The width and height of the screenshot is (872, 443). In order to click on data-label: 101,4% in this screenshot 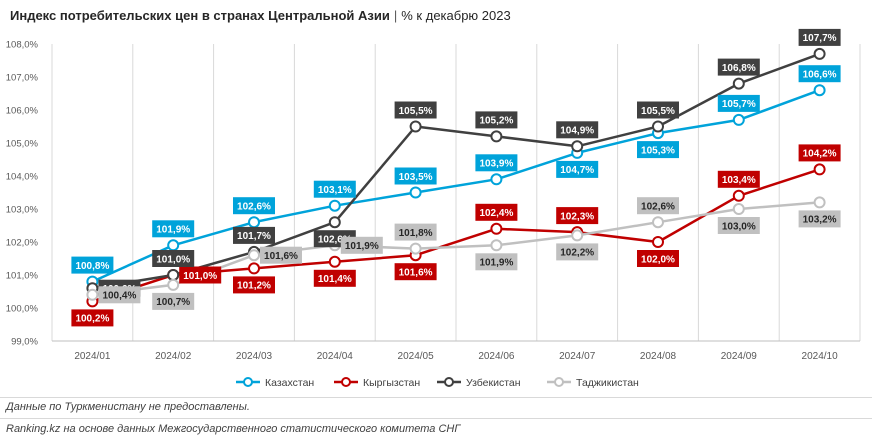, I will do `click(335, 279)`.